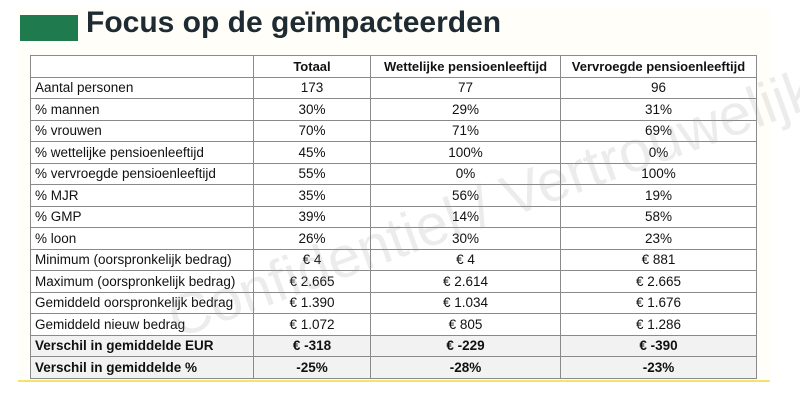 The image size is (800, 402). What do you see at coordinates (658, 238) in the screenshot?
I see `cell: 23%` at bounding box center [658, 238].